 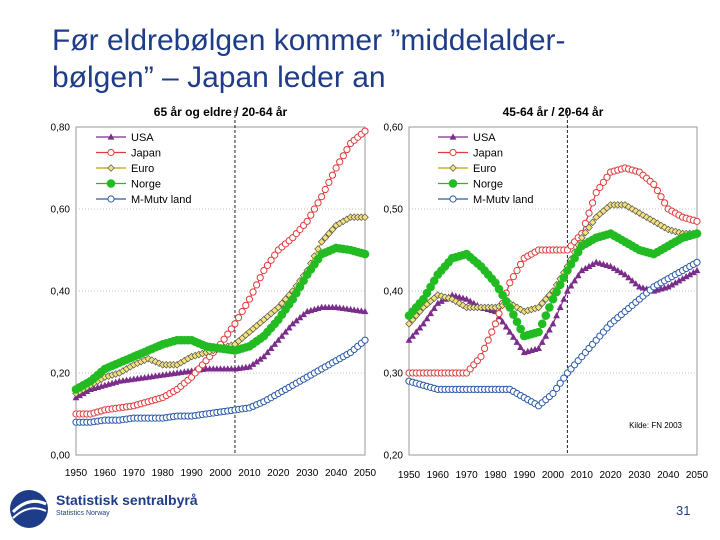 I want to click on y-tick-label: 0,30, so click(x=394, y=374).